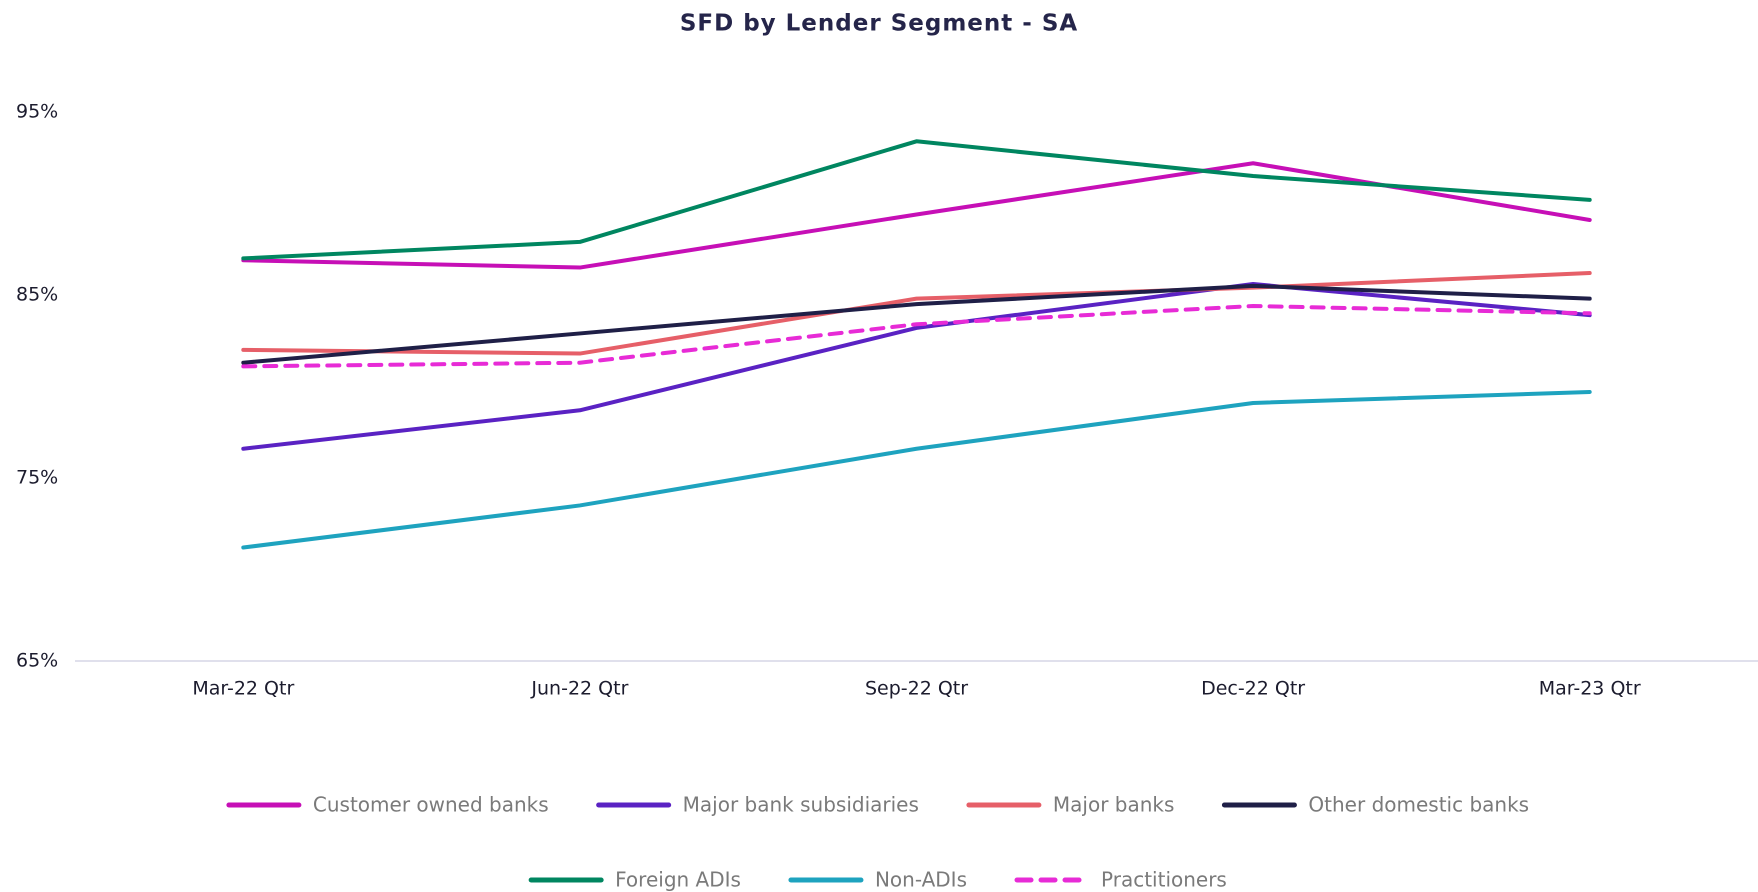  What do you see at coordinates (921, 880) in the screenshot?
I see `legend-label: Non-ADIs` at bounding box center [921, 880].